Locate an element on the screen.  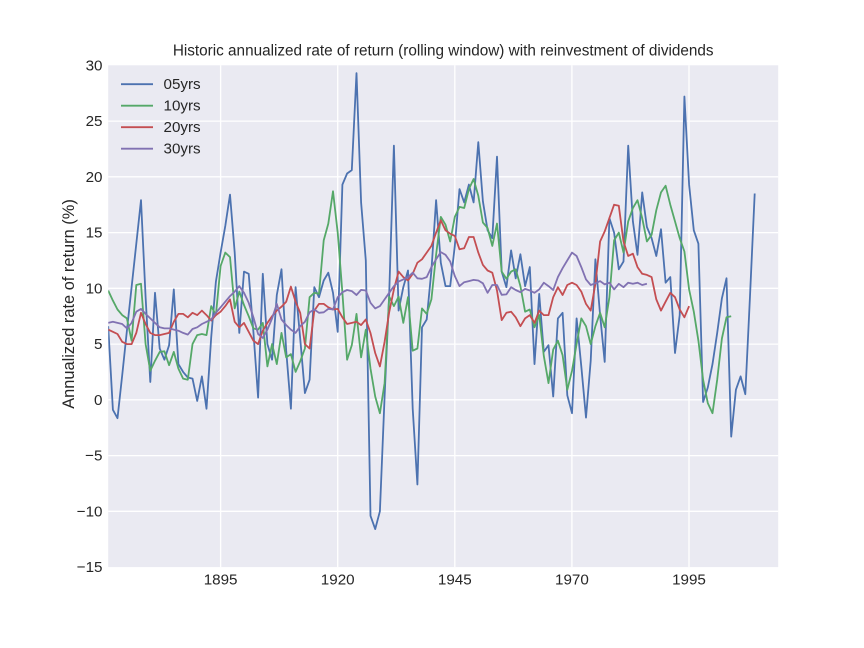
svg-text: −5 is located at coordinates (93, 456).